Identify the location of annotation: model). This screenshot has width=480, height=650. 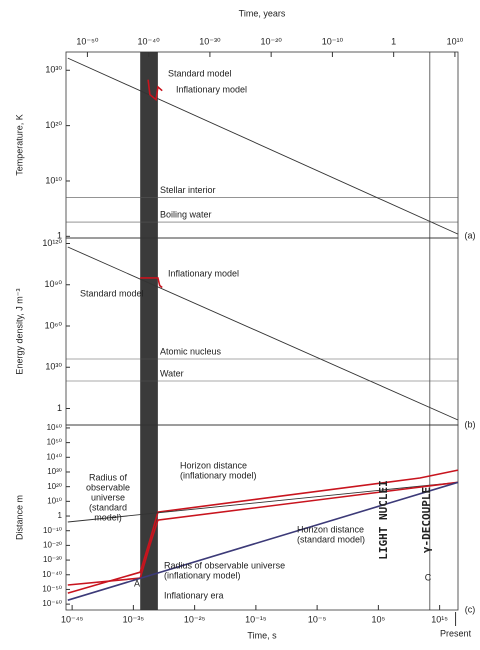
(108, 517).